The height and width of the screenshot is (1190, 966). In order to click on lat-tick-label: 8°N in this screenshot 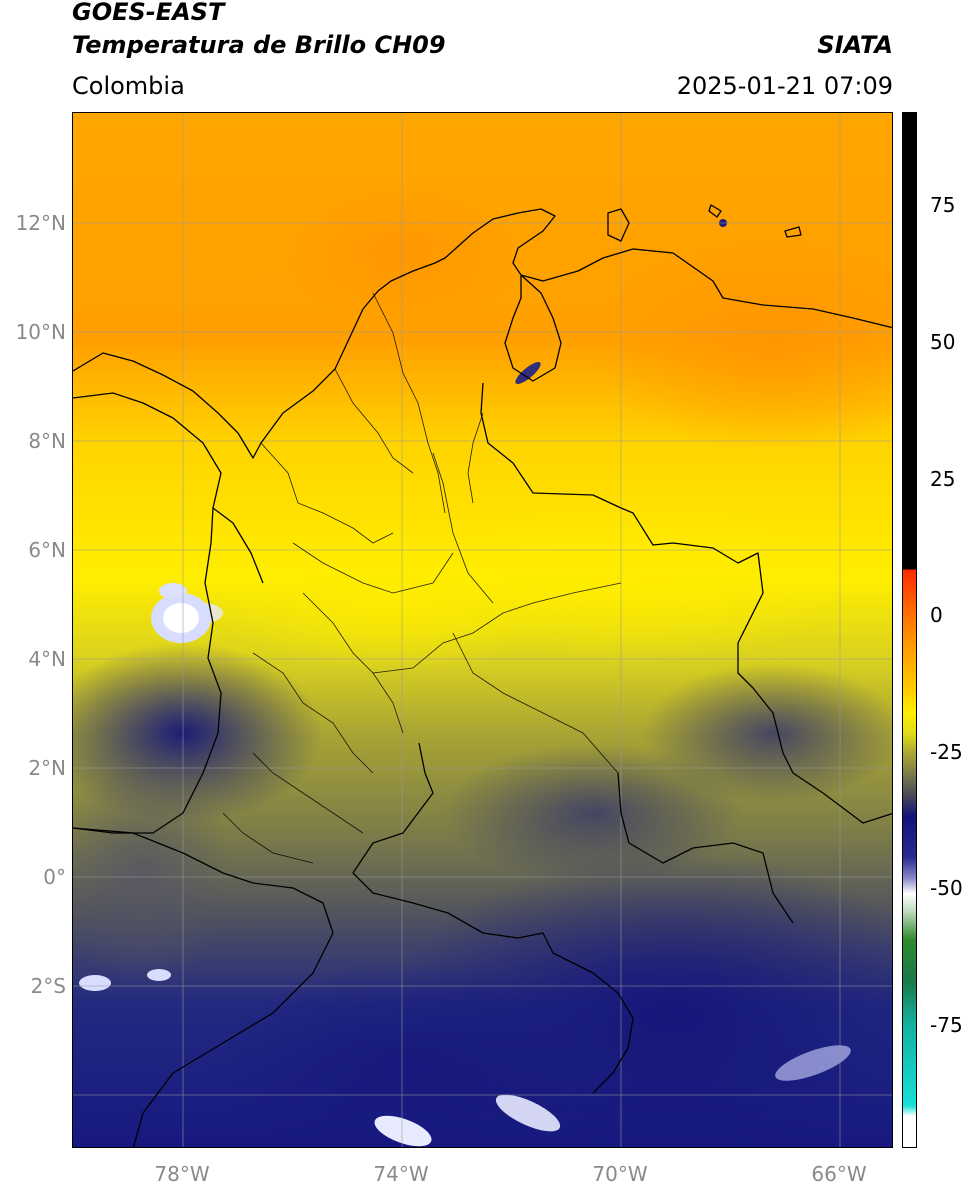, I will do `click(47, 441)`.